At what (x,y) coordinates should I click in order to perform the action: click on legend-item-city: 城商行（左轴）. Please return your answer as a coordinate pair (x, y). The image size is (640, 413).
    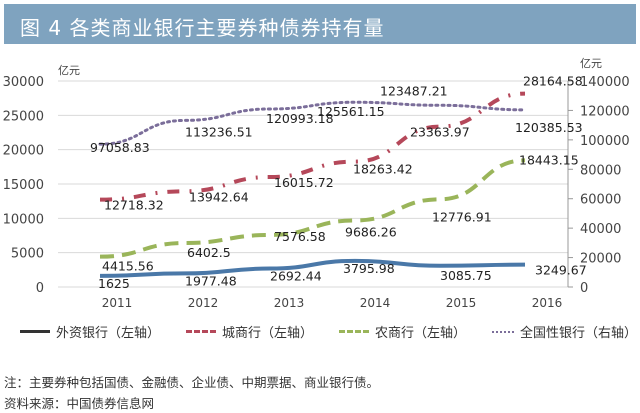
    Looking at the image, I should click on (249, 331).